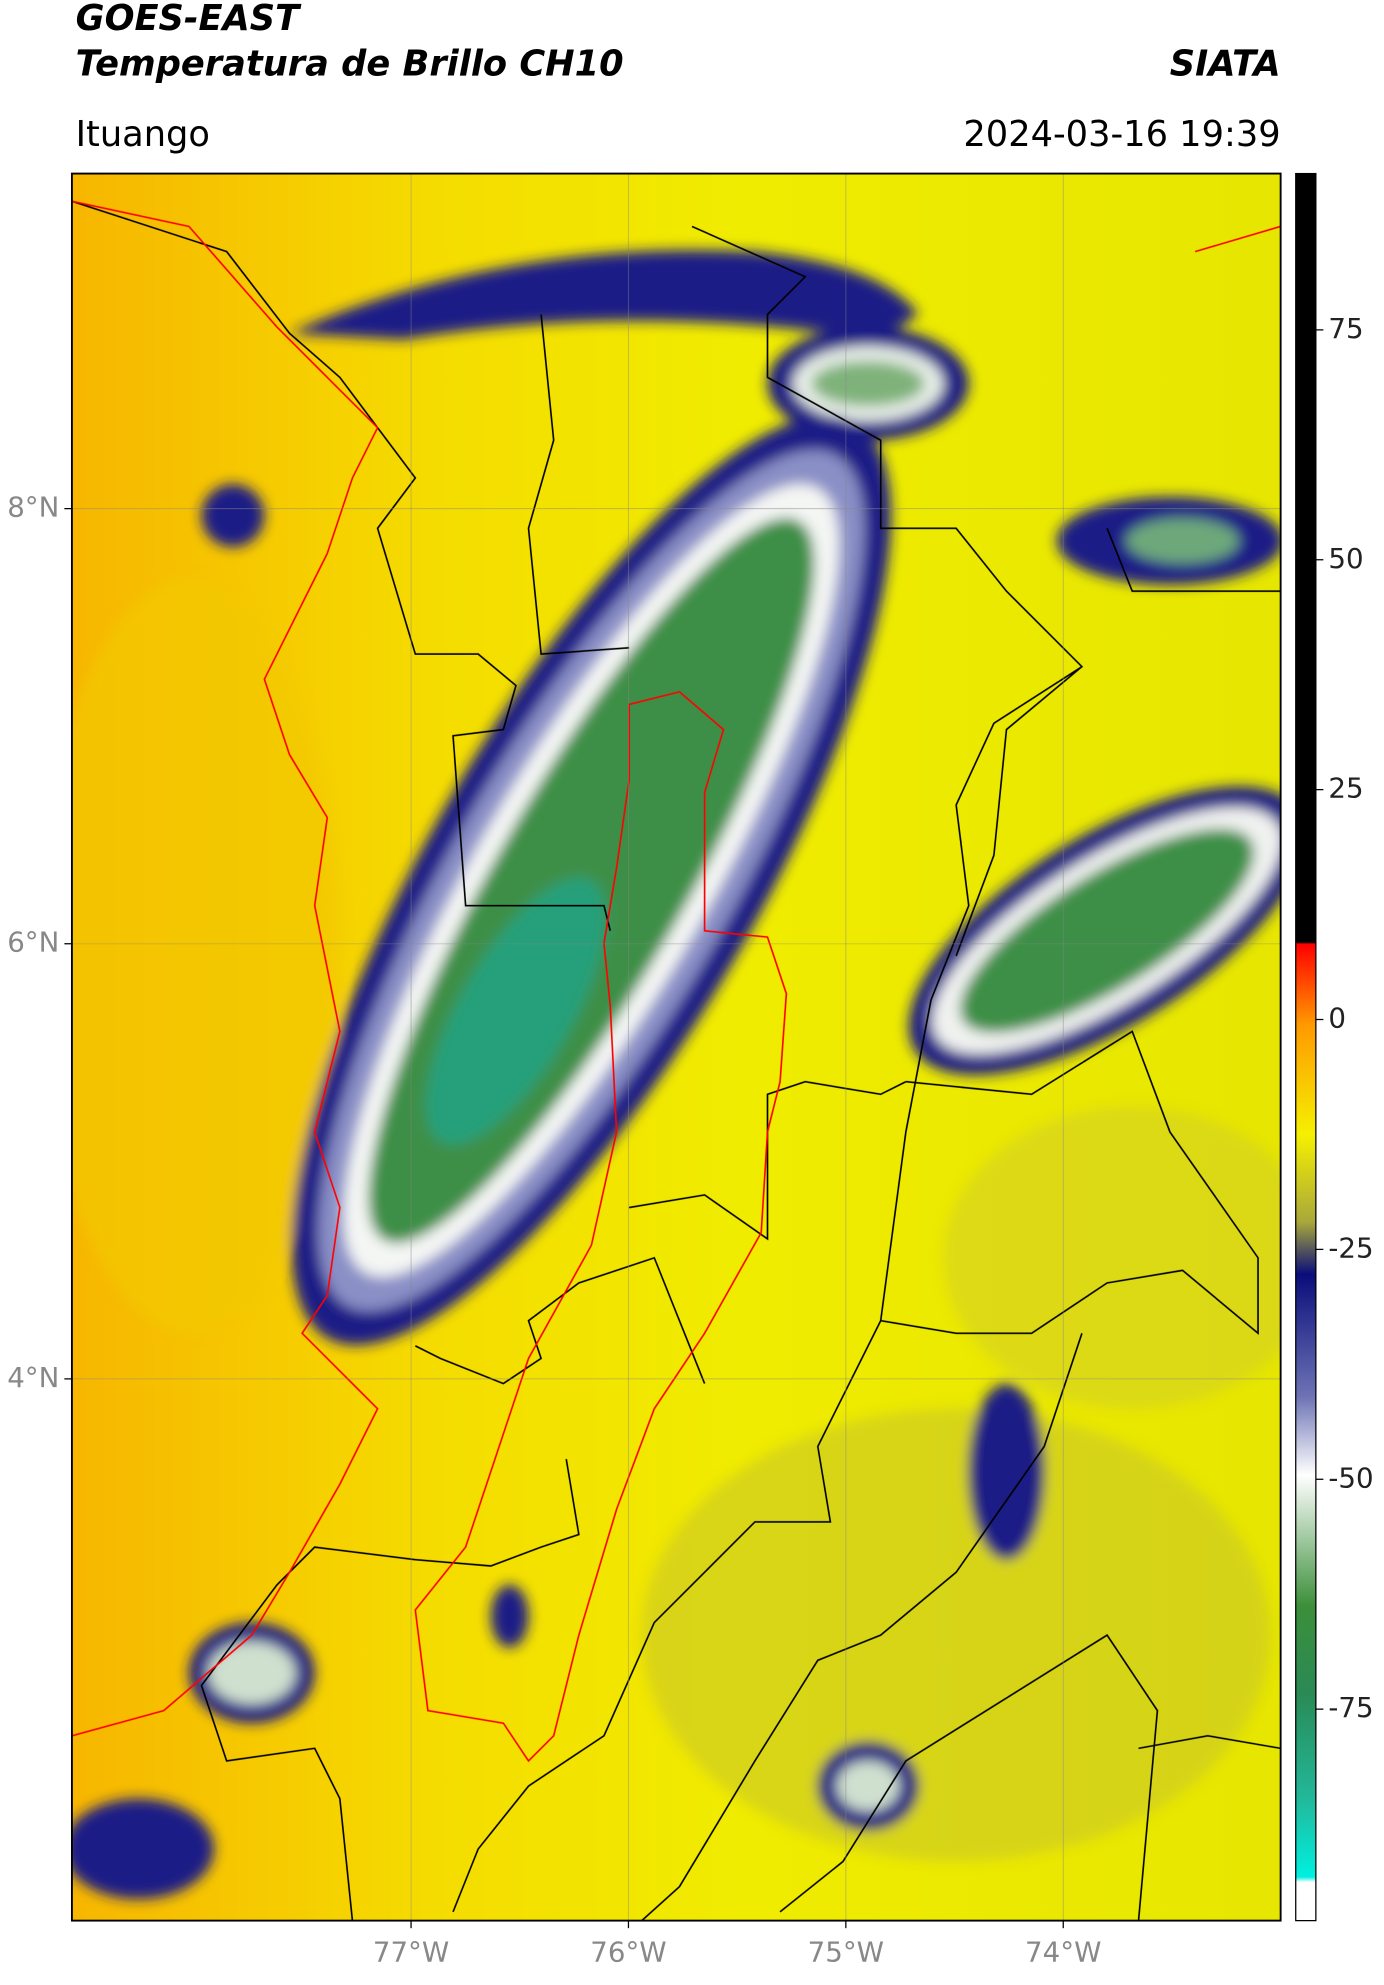  I want to click on subtitle: Temperatura de Brillo CH10, so click(350, 63).